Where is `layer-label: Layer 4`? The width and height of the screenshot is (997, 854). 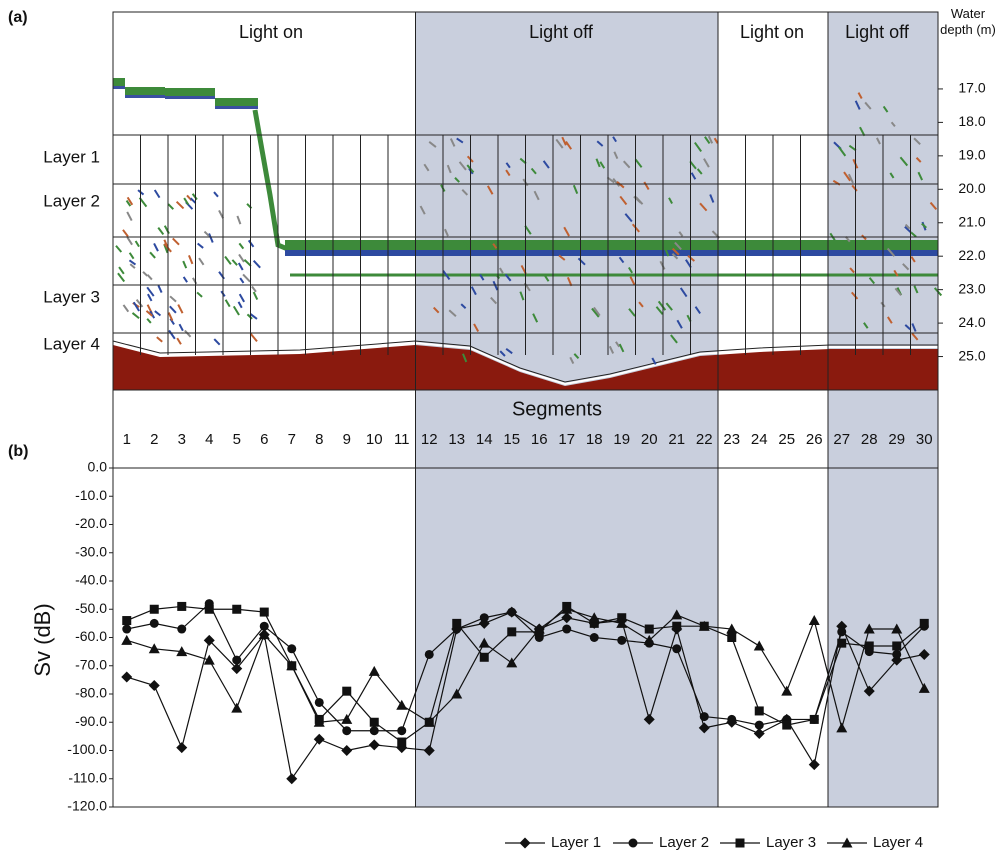 layer-label: Layer 4 is located at coordinates (71, 343).